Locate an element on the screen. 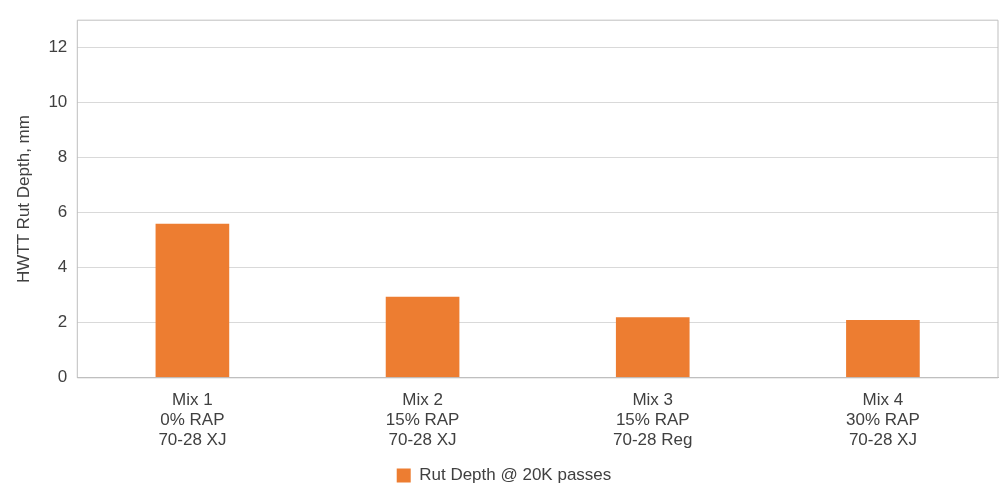 The width and height of the screenshot is (1002, 496). y-tick-label: 6 is located at coordinates (62, 212).